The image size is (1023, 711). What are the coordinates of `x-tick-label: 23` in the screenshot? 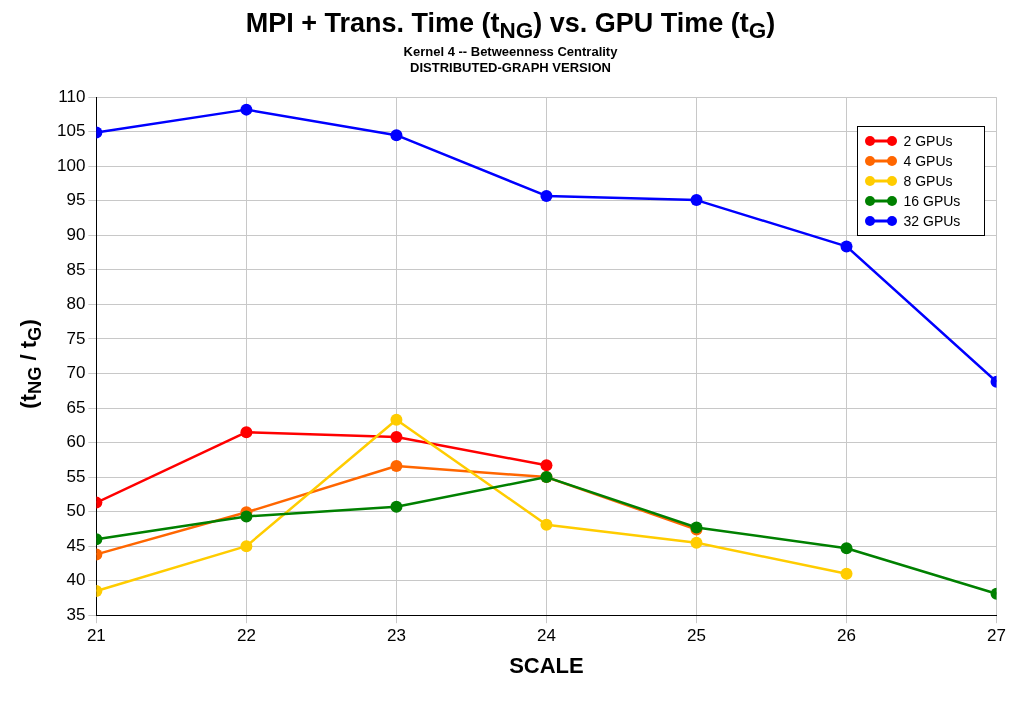 It's located at (396, 636).